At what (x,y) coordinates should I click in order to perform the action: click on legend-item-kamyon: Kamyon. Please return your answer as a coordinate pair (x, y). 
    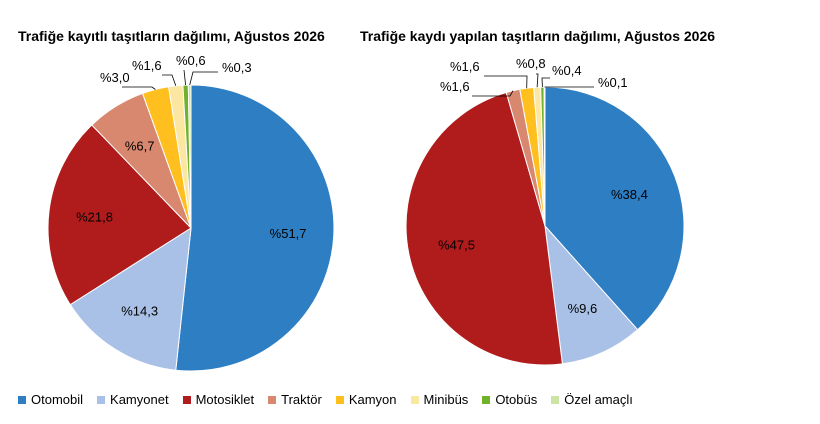
    Looking at the image, I should click on (366, 399).